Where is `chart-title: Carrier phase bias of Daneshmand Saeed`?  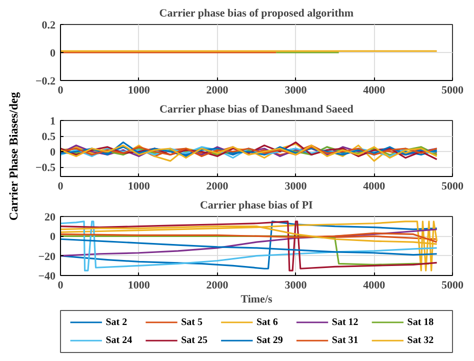 chart-title: Carrier phase bias of Daneshmand Saeed is located at coordinates (256, 110).